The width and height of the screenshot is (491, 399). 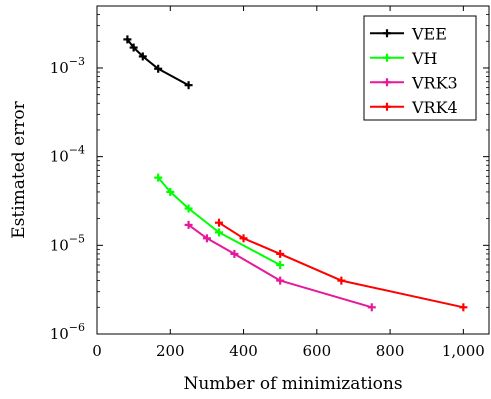 I want to click on legend: VEE VH VRK3 VRK4, so click(x=420, y=68).